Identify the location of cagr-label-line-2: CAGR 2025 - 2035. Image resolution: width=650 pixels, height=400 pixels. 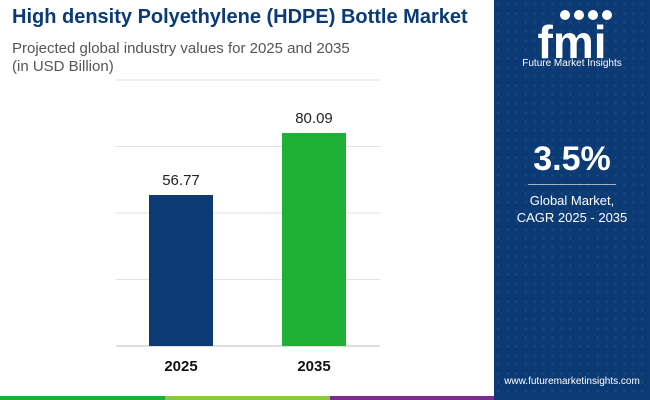
(572, 217).